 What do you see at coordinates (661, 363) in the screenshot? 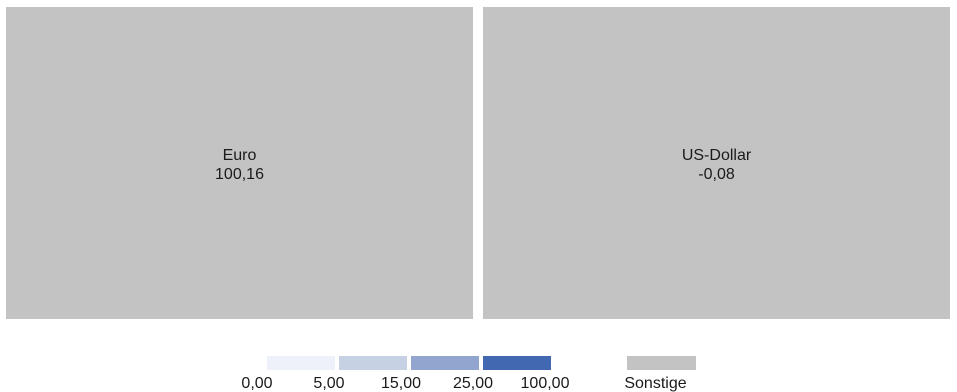
I see `legend-swatch-other` at bounding box center [661, 363].